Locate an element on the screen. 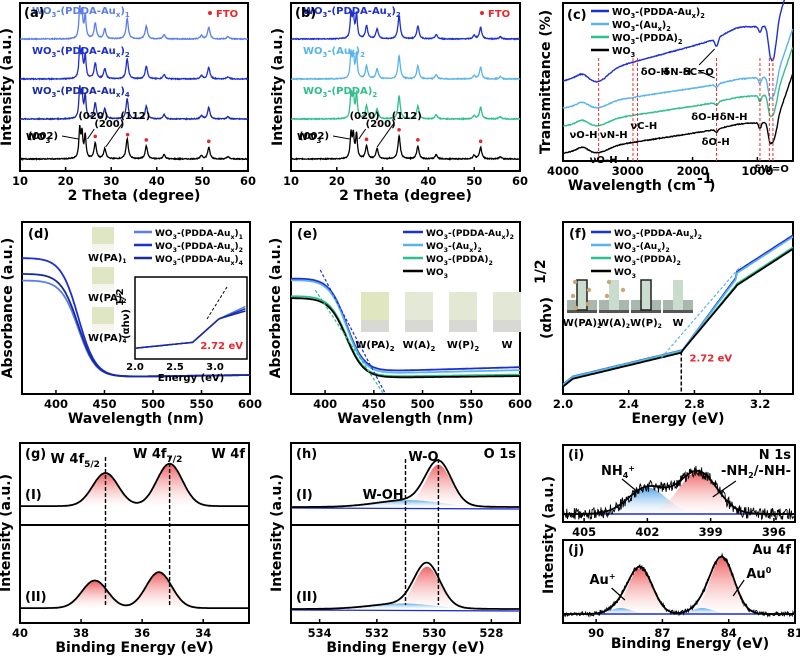 This screenshot has height=657, width=800. panel-label: (a) is located at coordinates (34, 13).